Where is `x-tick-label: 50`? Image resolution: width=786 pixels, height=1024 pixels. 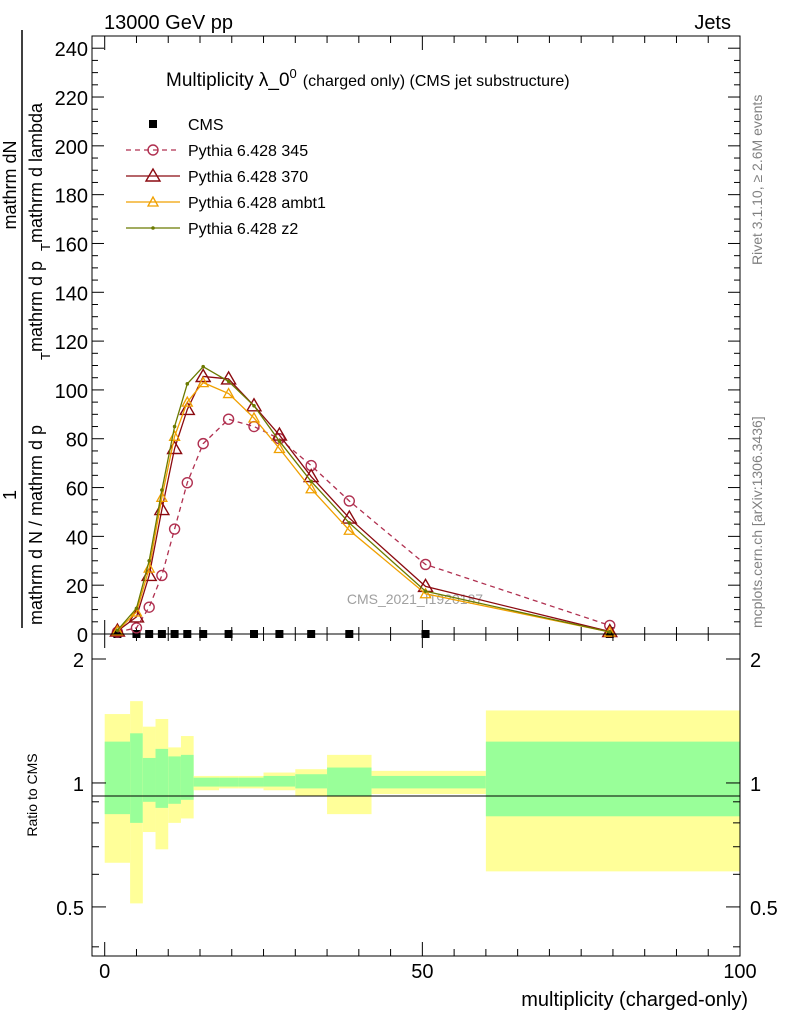
x-tick-label: 50 is located at coordinates (422, 972).